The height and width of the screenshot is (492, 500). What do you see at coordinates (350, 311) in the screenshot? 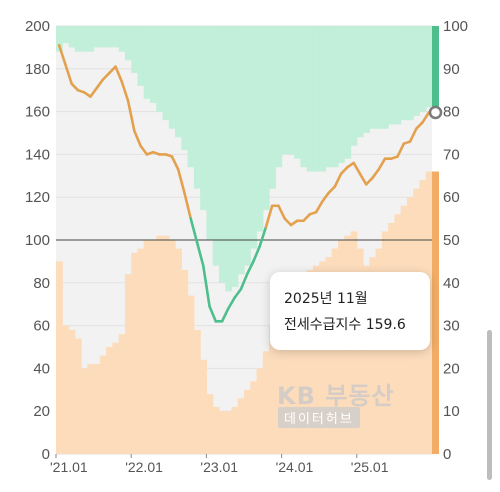
I see `data-tooltip: 2025년 11월 전세수급지수 159.6` at bounding box center [350, 311].